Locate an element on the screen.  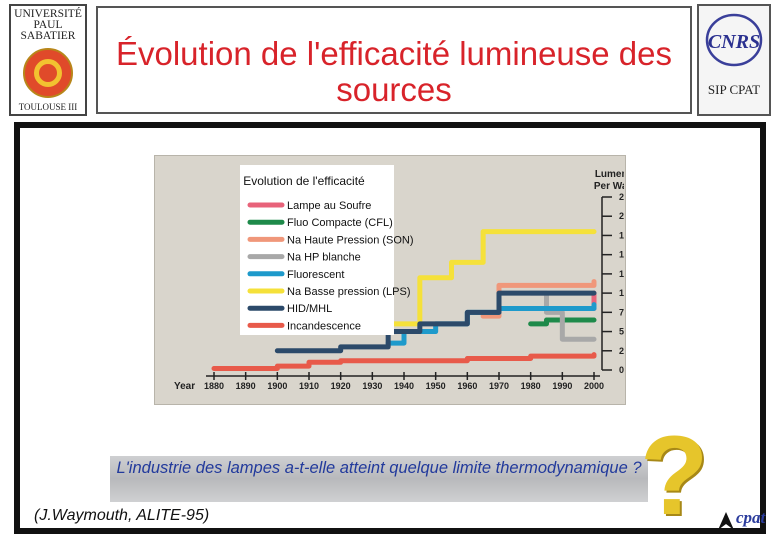
cnrs-logo: CNRS SIP CPAT is located at coordinates (734, 60).